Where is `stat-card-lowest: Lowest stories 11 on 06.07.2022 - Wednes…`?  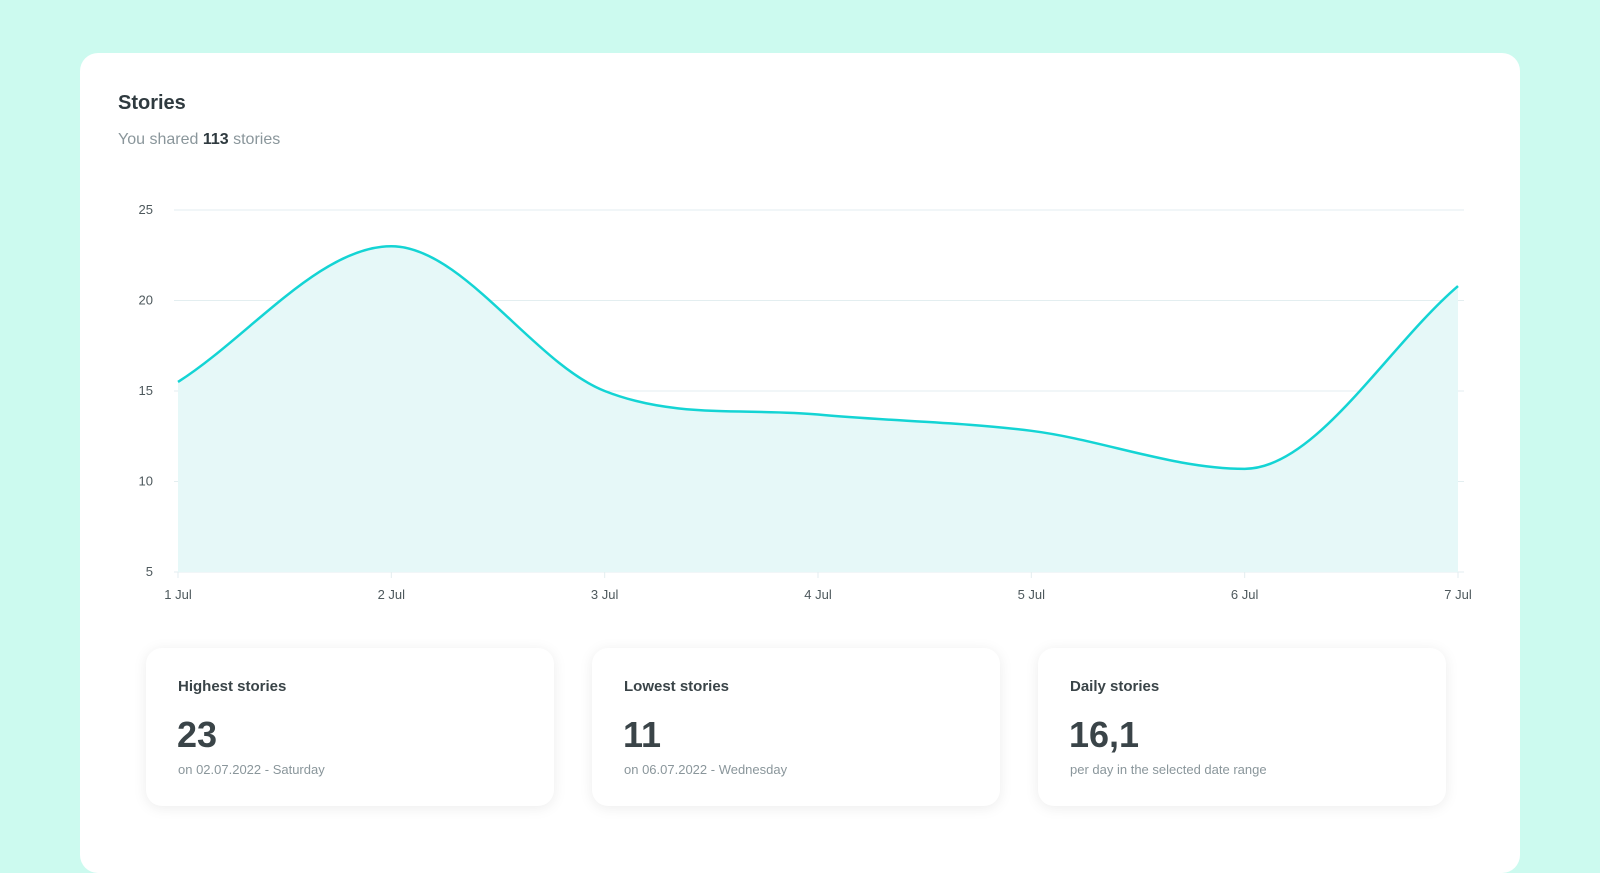
stat-card-lowest: Lowest stories 11 on 06.07.2022 - Wednes… is located at coordinates (796, 727).